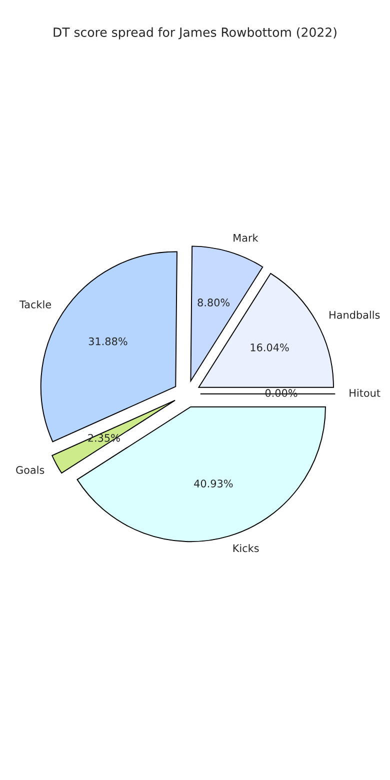 The width and height of the screenshot is (390, 780). What do you see at coordinates (246, 548) in the screenshot?
I see `slice-label: Kicks` at bounding box center [246, 548].